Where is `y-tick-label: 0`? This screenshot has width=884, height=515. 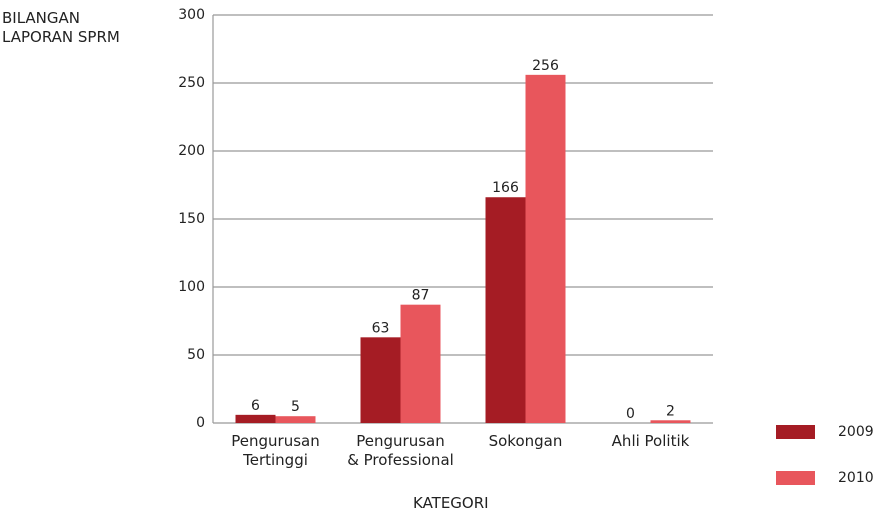
y-tick-label: 0 is located at coordinates (200, 423).